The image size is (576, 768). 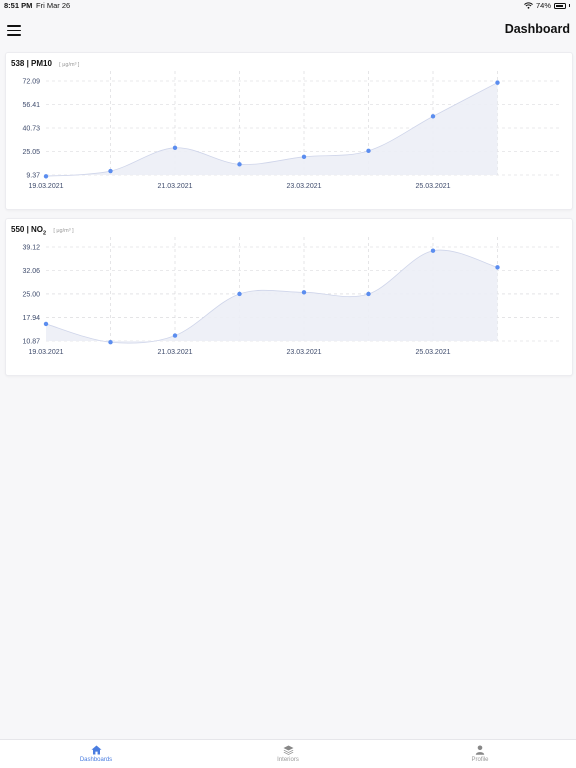 What do you see at coordinates (96, 760) in the screenshot?
I see `tab-label: Dashboards` at bounding box center [96, 760].